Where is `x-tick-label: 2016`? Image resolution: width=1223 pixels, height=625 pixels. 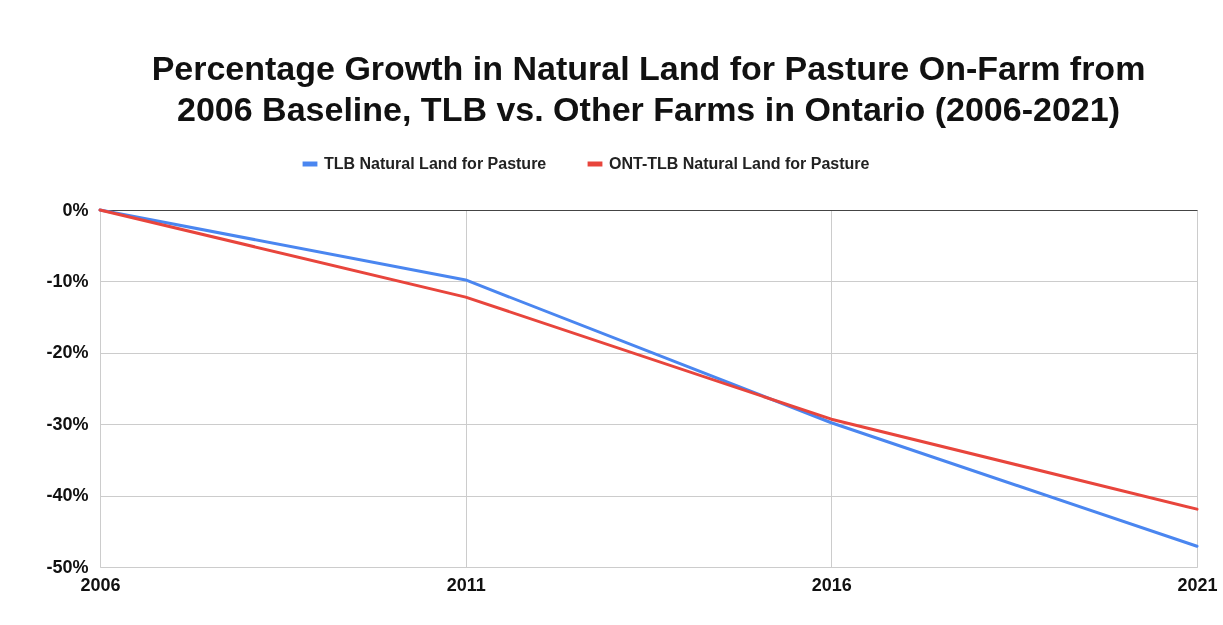
x-tick-label: 2016 is located at coordinates (831, 584).